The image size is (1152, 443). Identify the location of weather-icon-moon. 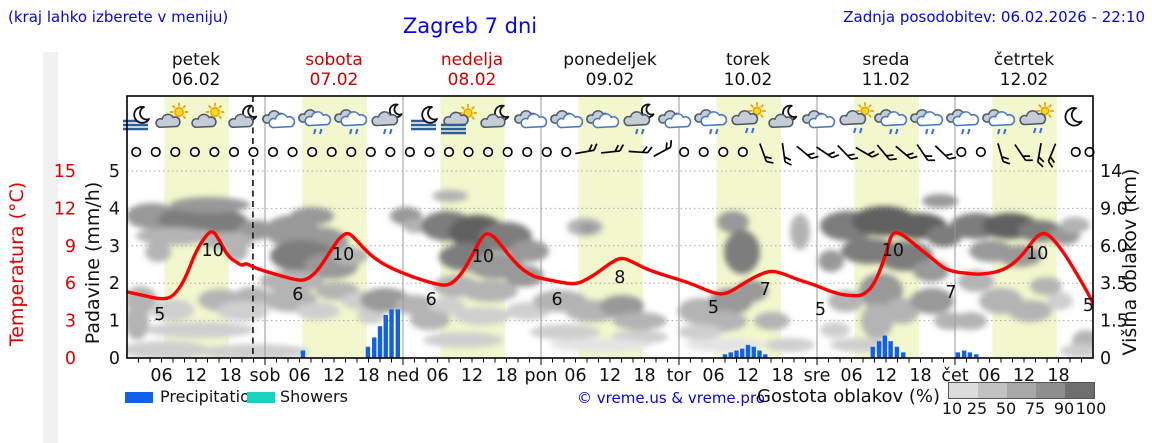
(1073, 117).